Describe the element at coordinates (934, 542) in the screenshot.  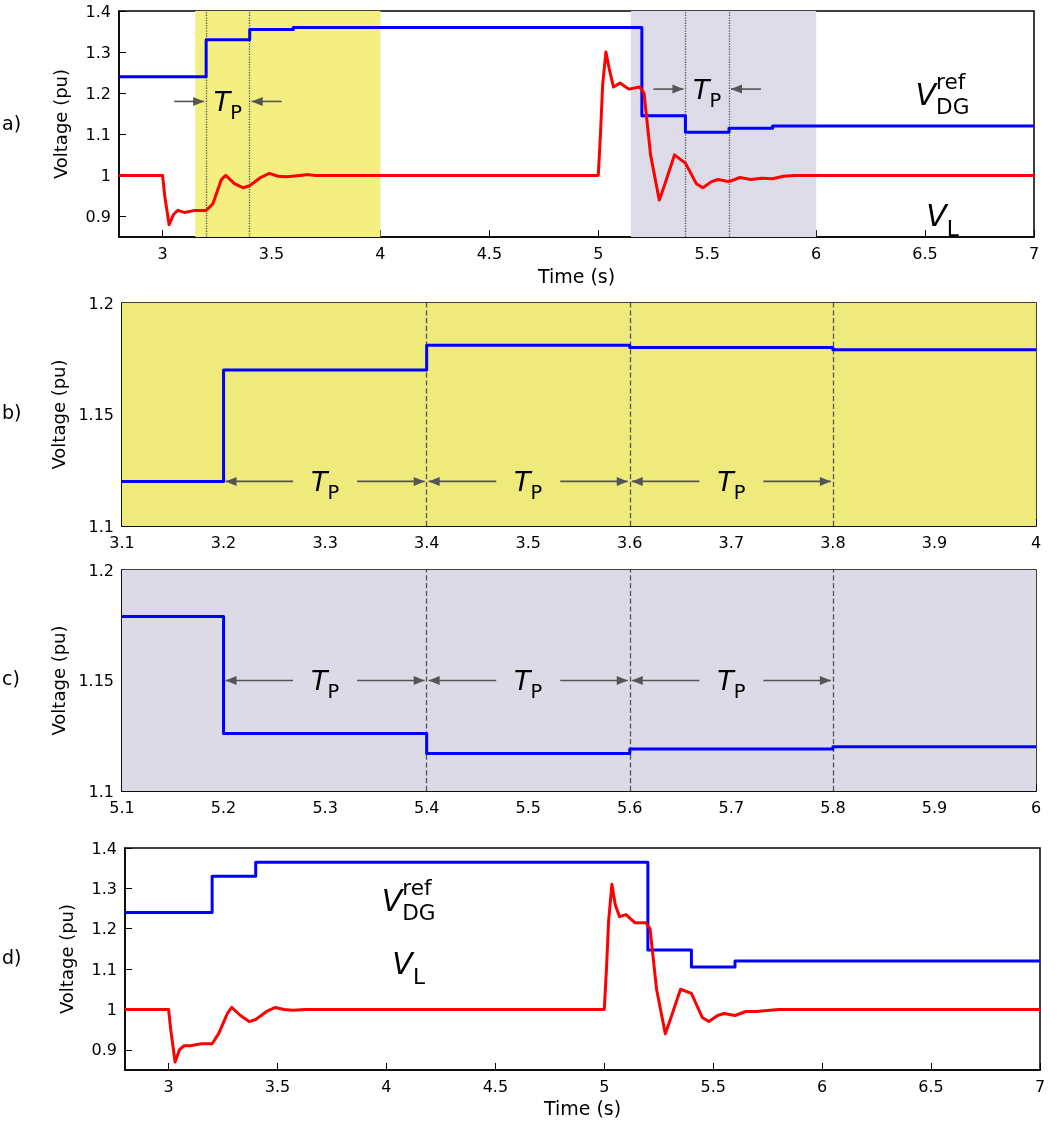
I see `x-tick-label: 3.9` at that location.